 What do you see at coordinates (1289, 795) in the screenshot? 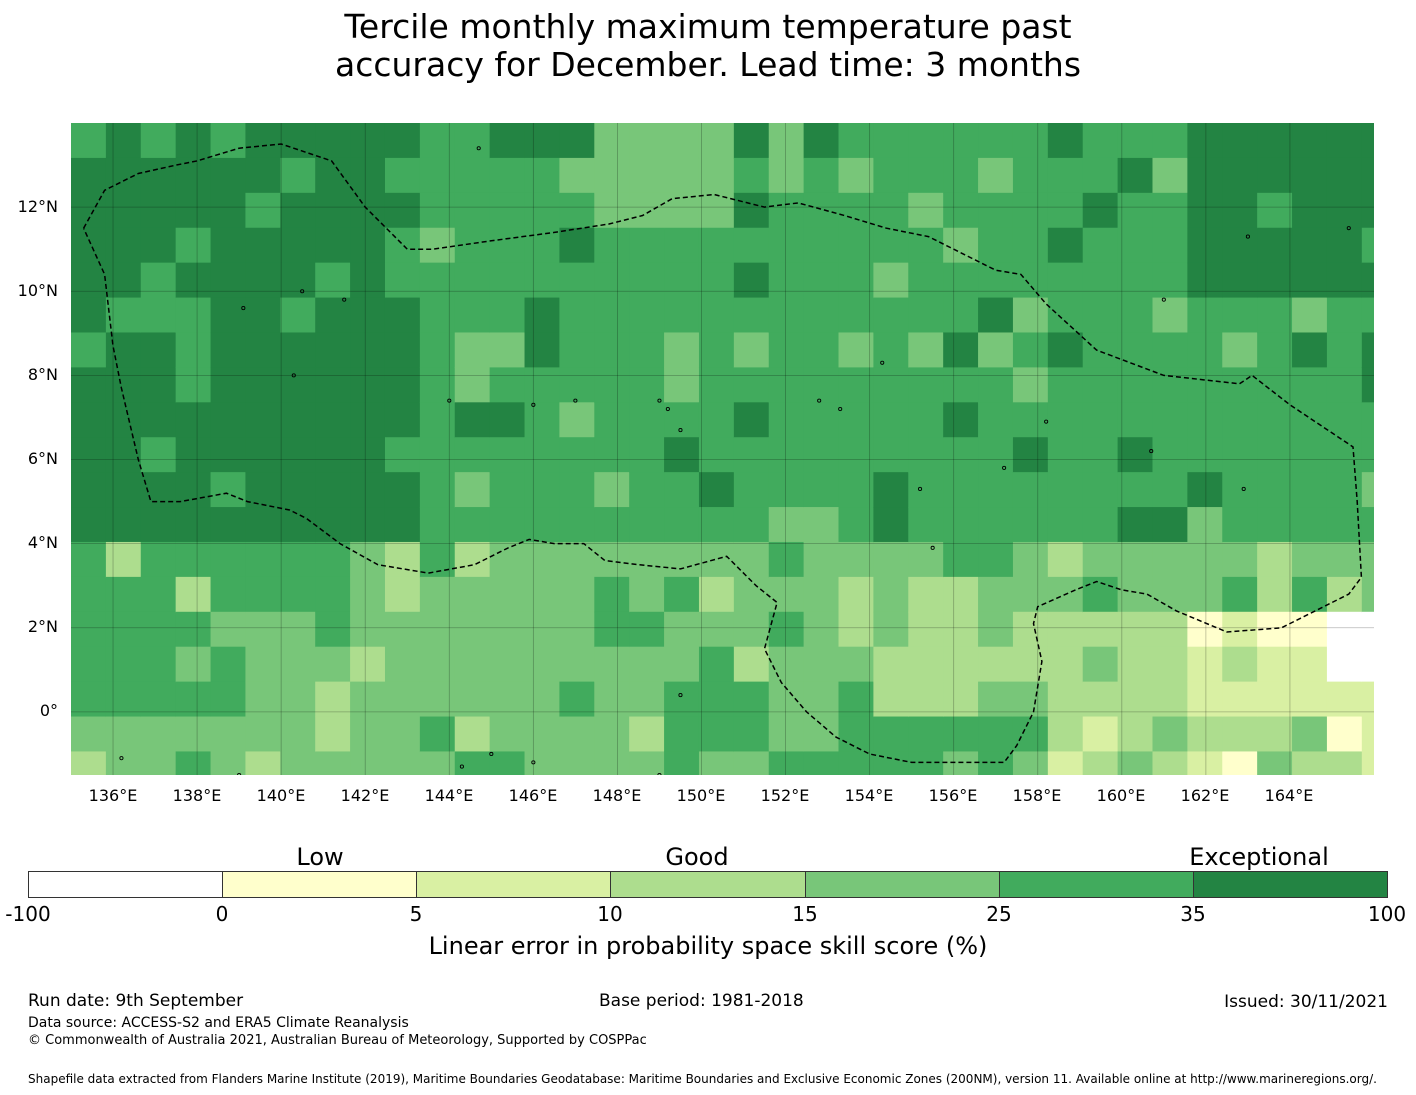
I see `x-tick-label: 164°E` at bounding box center [1289, 795].